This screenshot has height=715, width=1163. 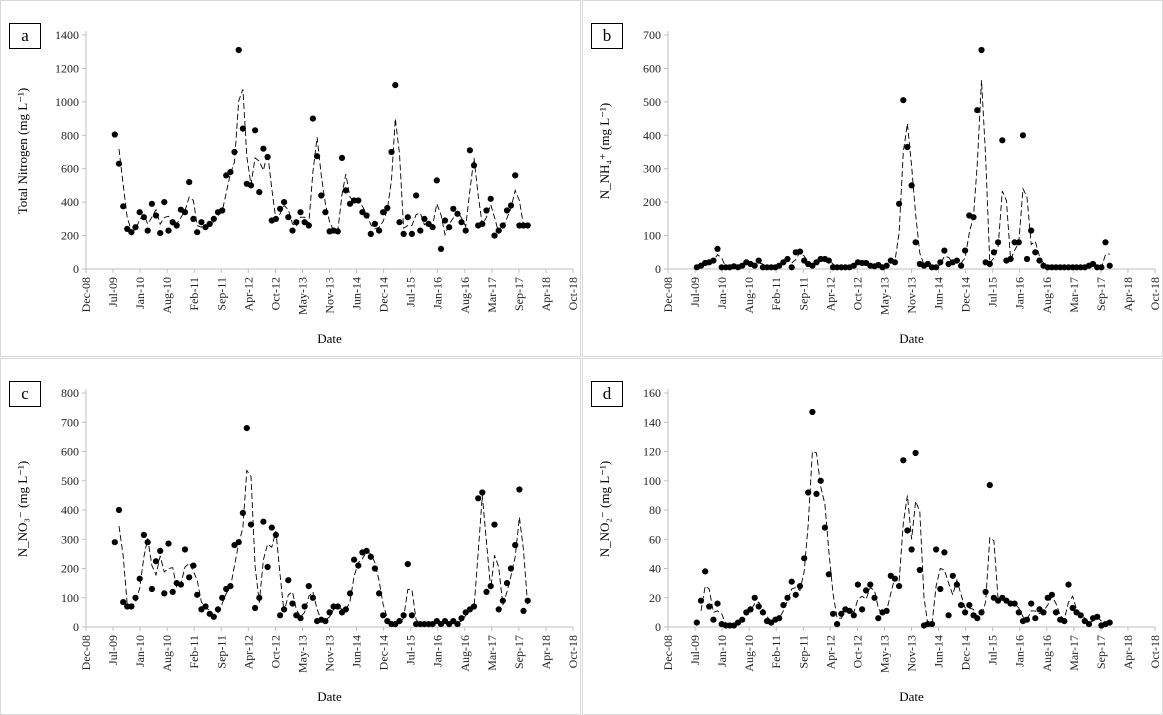 I want to click on x-tick-label: Nov-13, so click(x=330, y=295).